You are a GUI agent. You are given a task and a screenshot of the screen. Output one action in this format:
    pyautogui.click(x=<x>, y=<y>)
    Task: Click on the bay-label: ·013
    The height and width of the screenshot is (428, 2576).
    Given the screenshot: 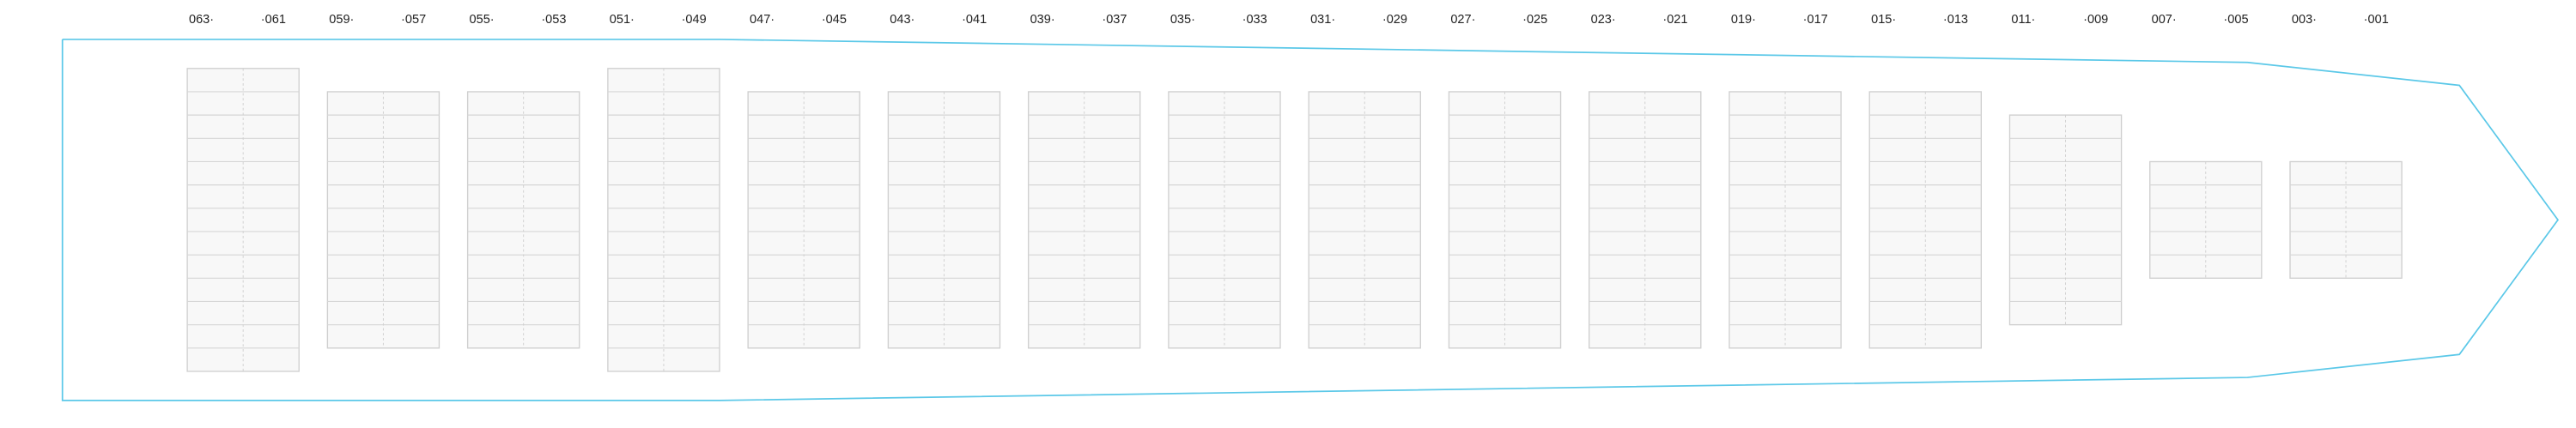 What is the action you would take?
    pyautogui.click(x=1955, y=20)
    